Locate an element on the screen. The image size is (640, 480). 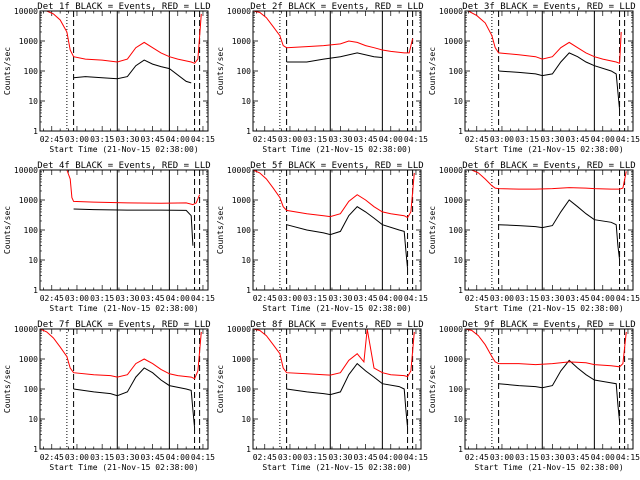
panel-title: Det 2f BLACK = Events, RED = LLD is located at coordinates (336, 7).